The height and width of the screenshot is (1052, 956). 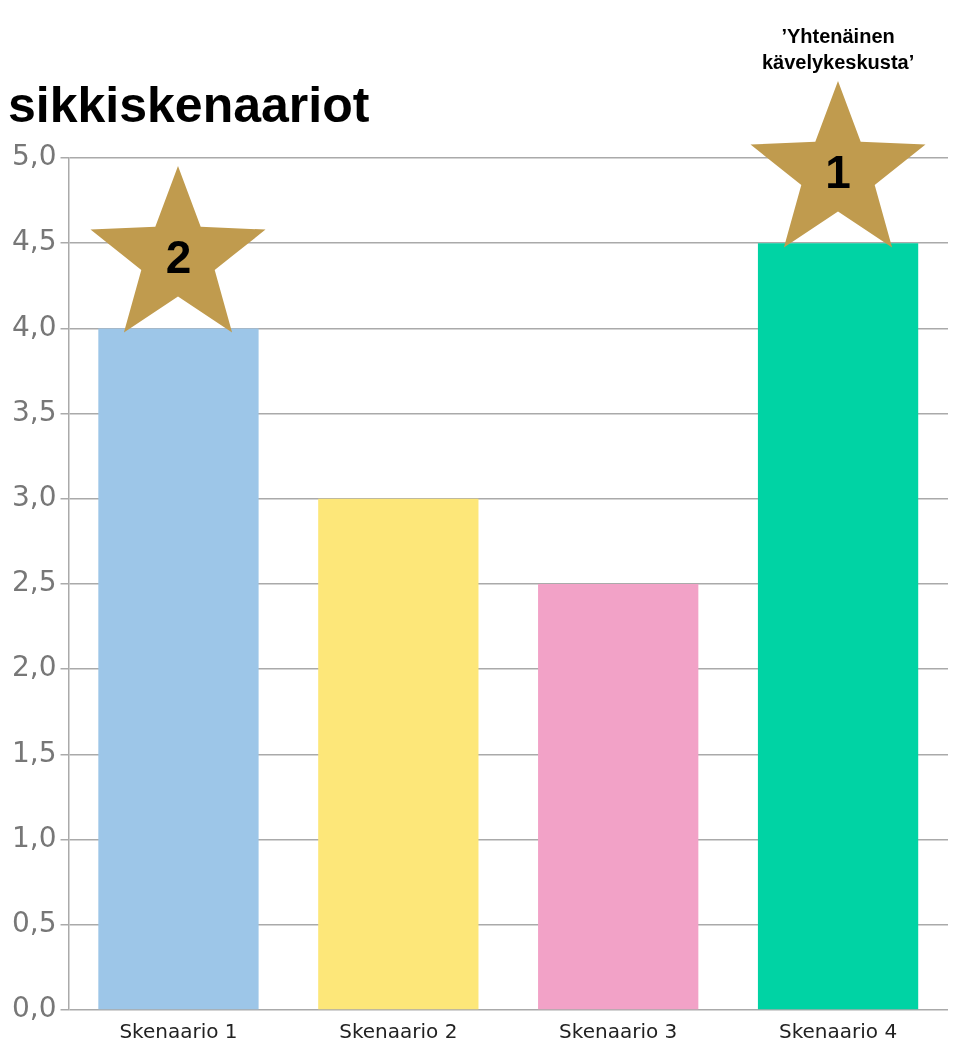 I want to click on x-tick-label: Skenaario 2, so click(x=398, y=1031).